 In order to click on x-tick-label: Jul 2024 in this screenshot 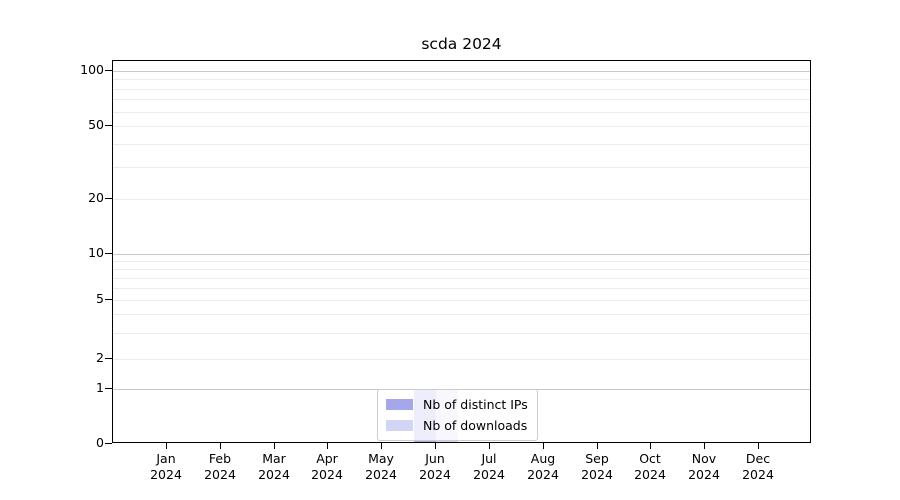, I will do `click(489, 466)`.